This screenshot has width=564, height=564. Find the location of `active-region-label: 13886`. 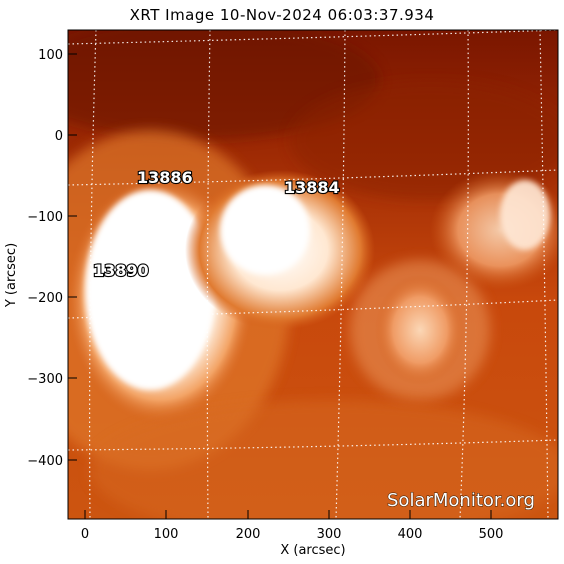

active-region-label: 13886 is located at coordinates (165, 177).